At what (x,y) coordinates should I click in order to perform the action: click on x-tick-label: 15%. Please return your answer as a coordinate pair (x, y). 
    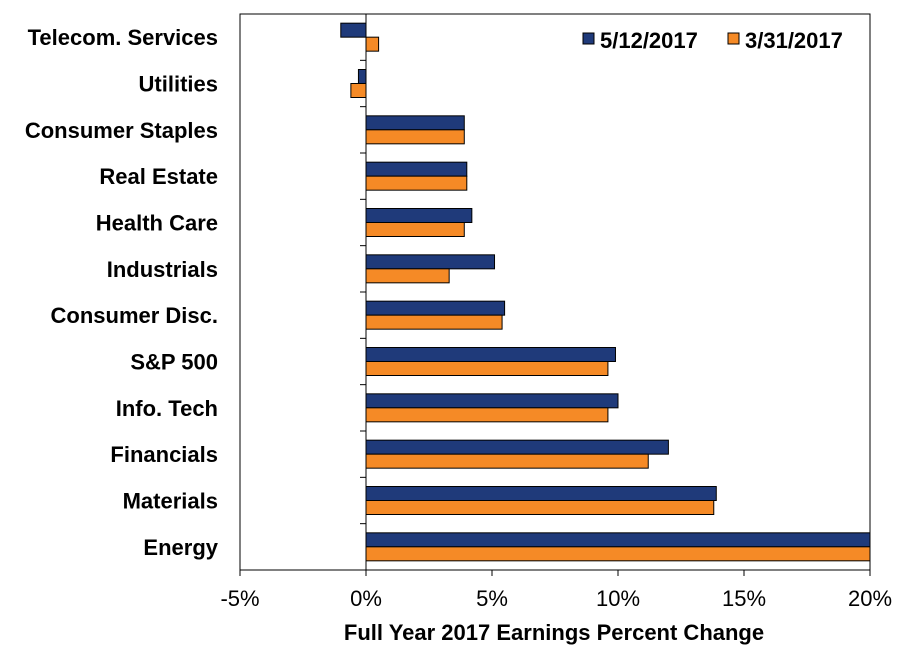
    Looking at the image, I should click on (744, 598).